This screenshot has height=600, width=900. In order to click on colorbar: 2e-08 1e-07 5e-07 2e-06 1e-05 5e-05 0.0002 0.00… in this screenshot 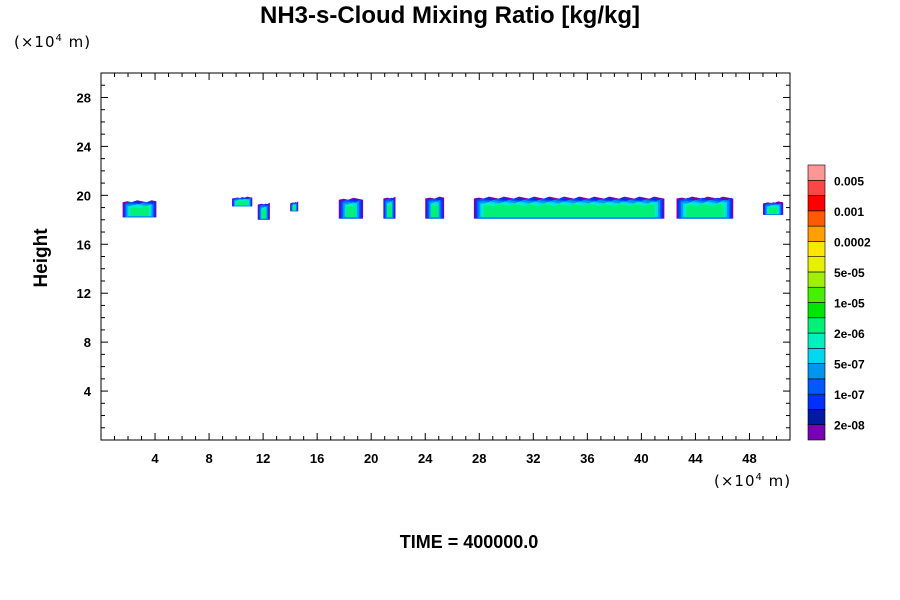, I will do `click(839, 302)`.